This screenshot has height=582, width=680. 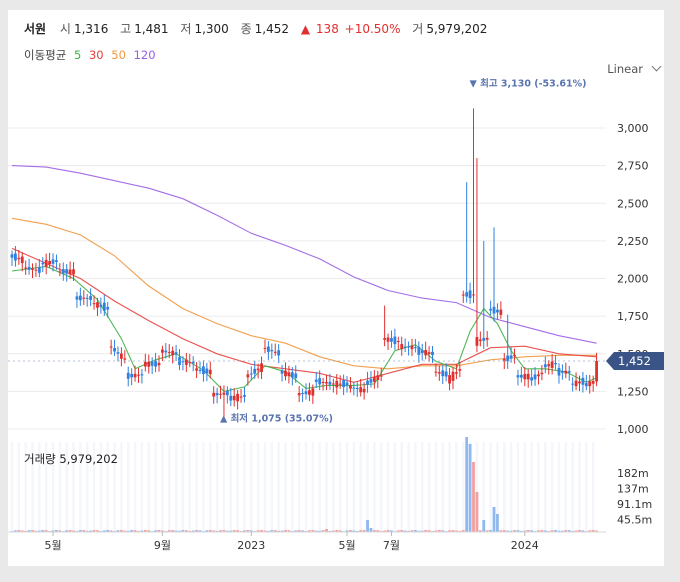 What do you see at coordinates (633, 316) in the screenshot?
I see `price-tick-label: 1,750` at bounding box center [633, 316].